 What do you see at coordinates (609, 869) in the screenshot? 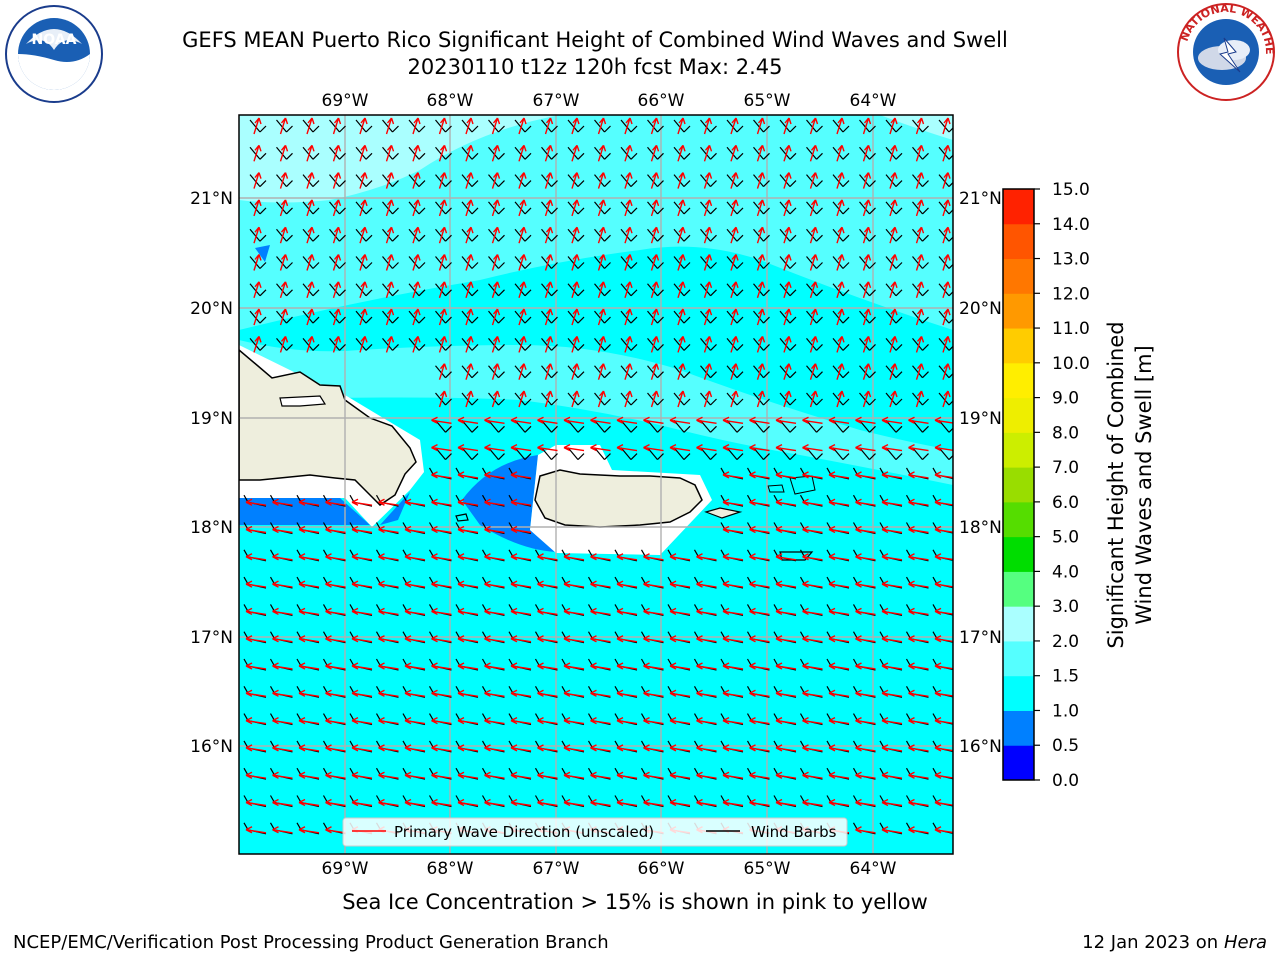
I see `lon-labels-bottom: 69°W 68°W 67°W 66°W 65°W 64°W` at bounding box center [609, 869].